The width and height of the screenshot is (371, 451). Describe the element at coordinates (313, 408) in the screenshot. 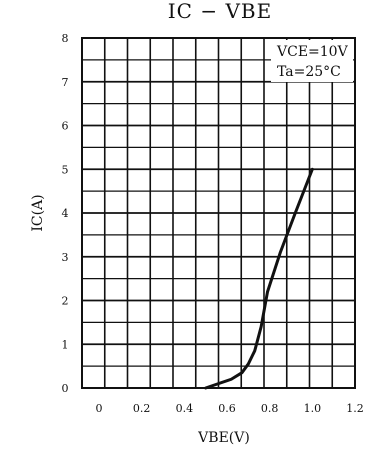

I see `x-tick-label: 1.0` at that location.